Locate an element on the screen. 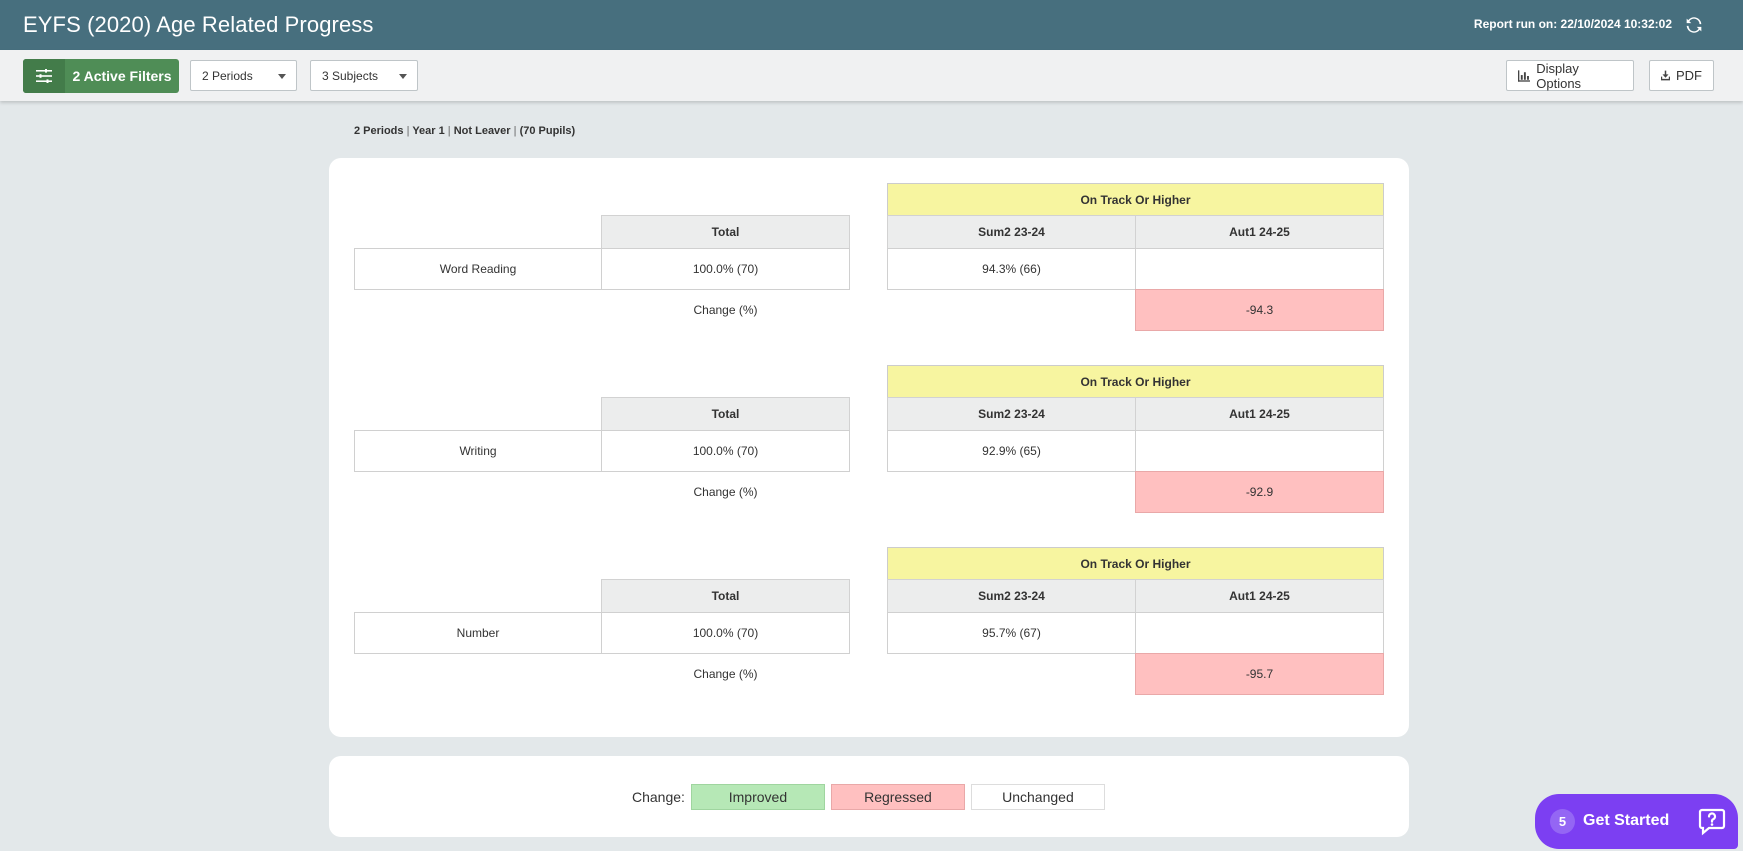 This screenshot has height=851, width=1743. legend-label: Change: is located at coordinates (658, 797).